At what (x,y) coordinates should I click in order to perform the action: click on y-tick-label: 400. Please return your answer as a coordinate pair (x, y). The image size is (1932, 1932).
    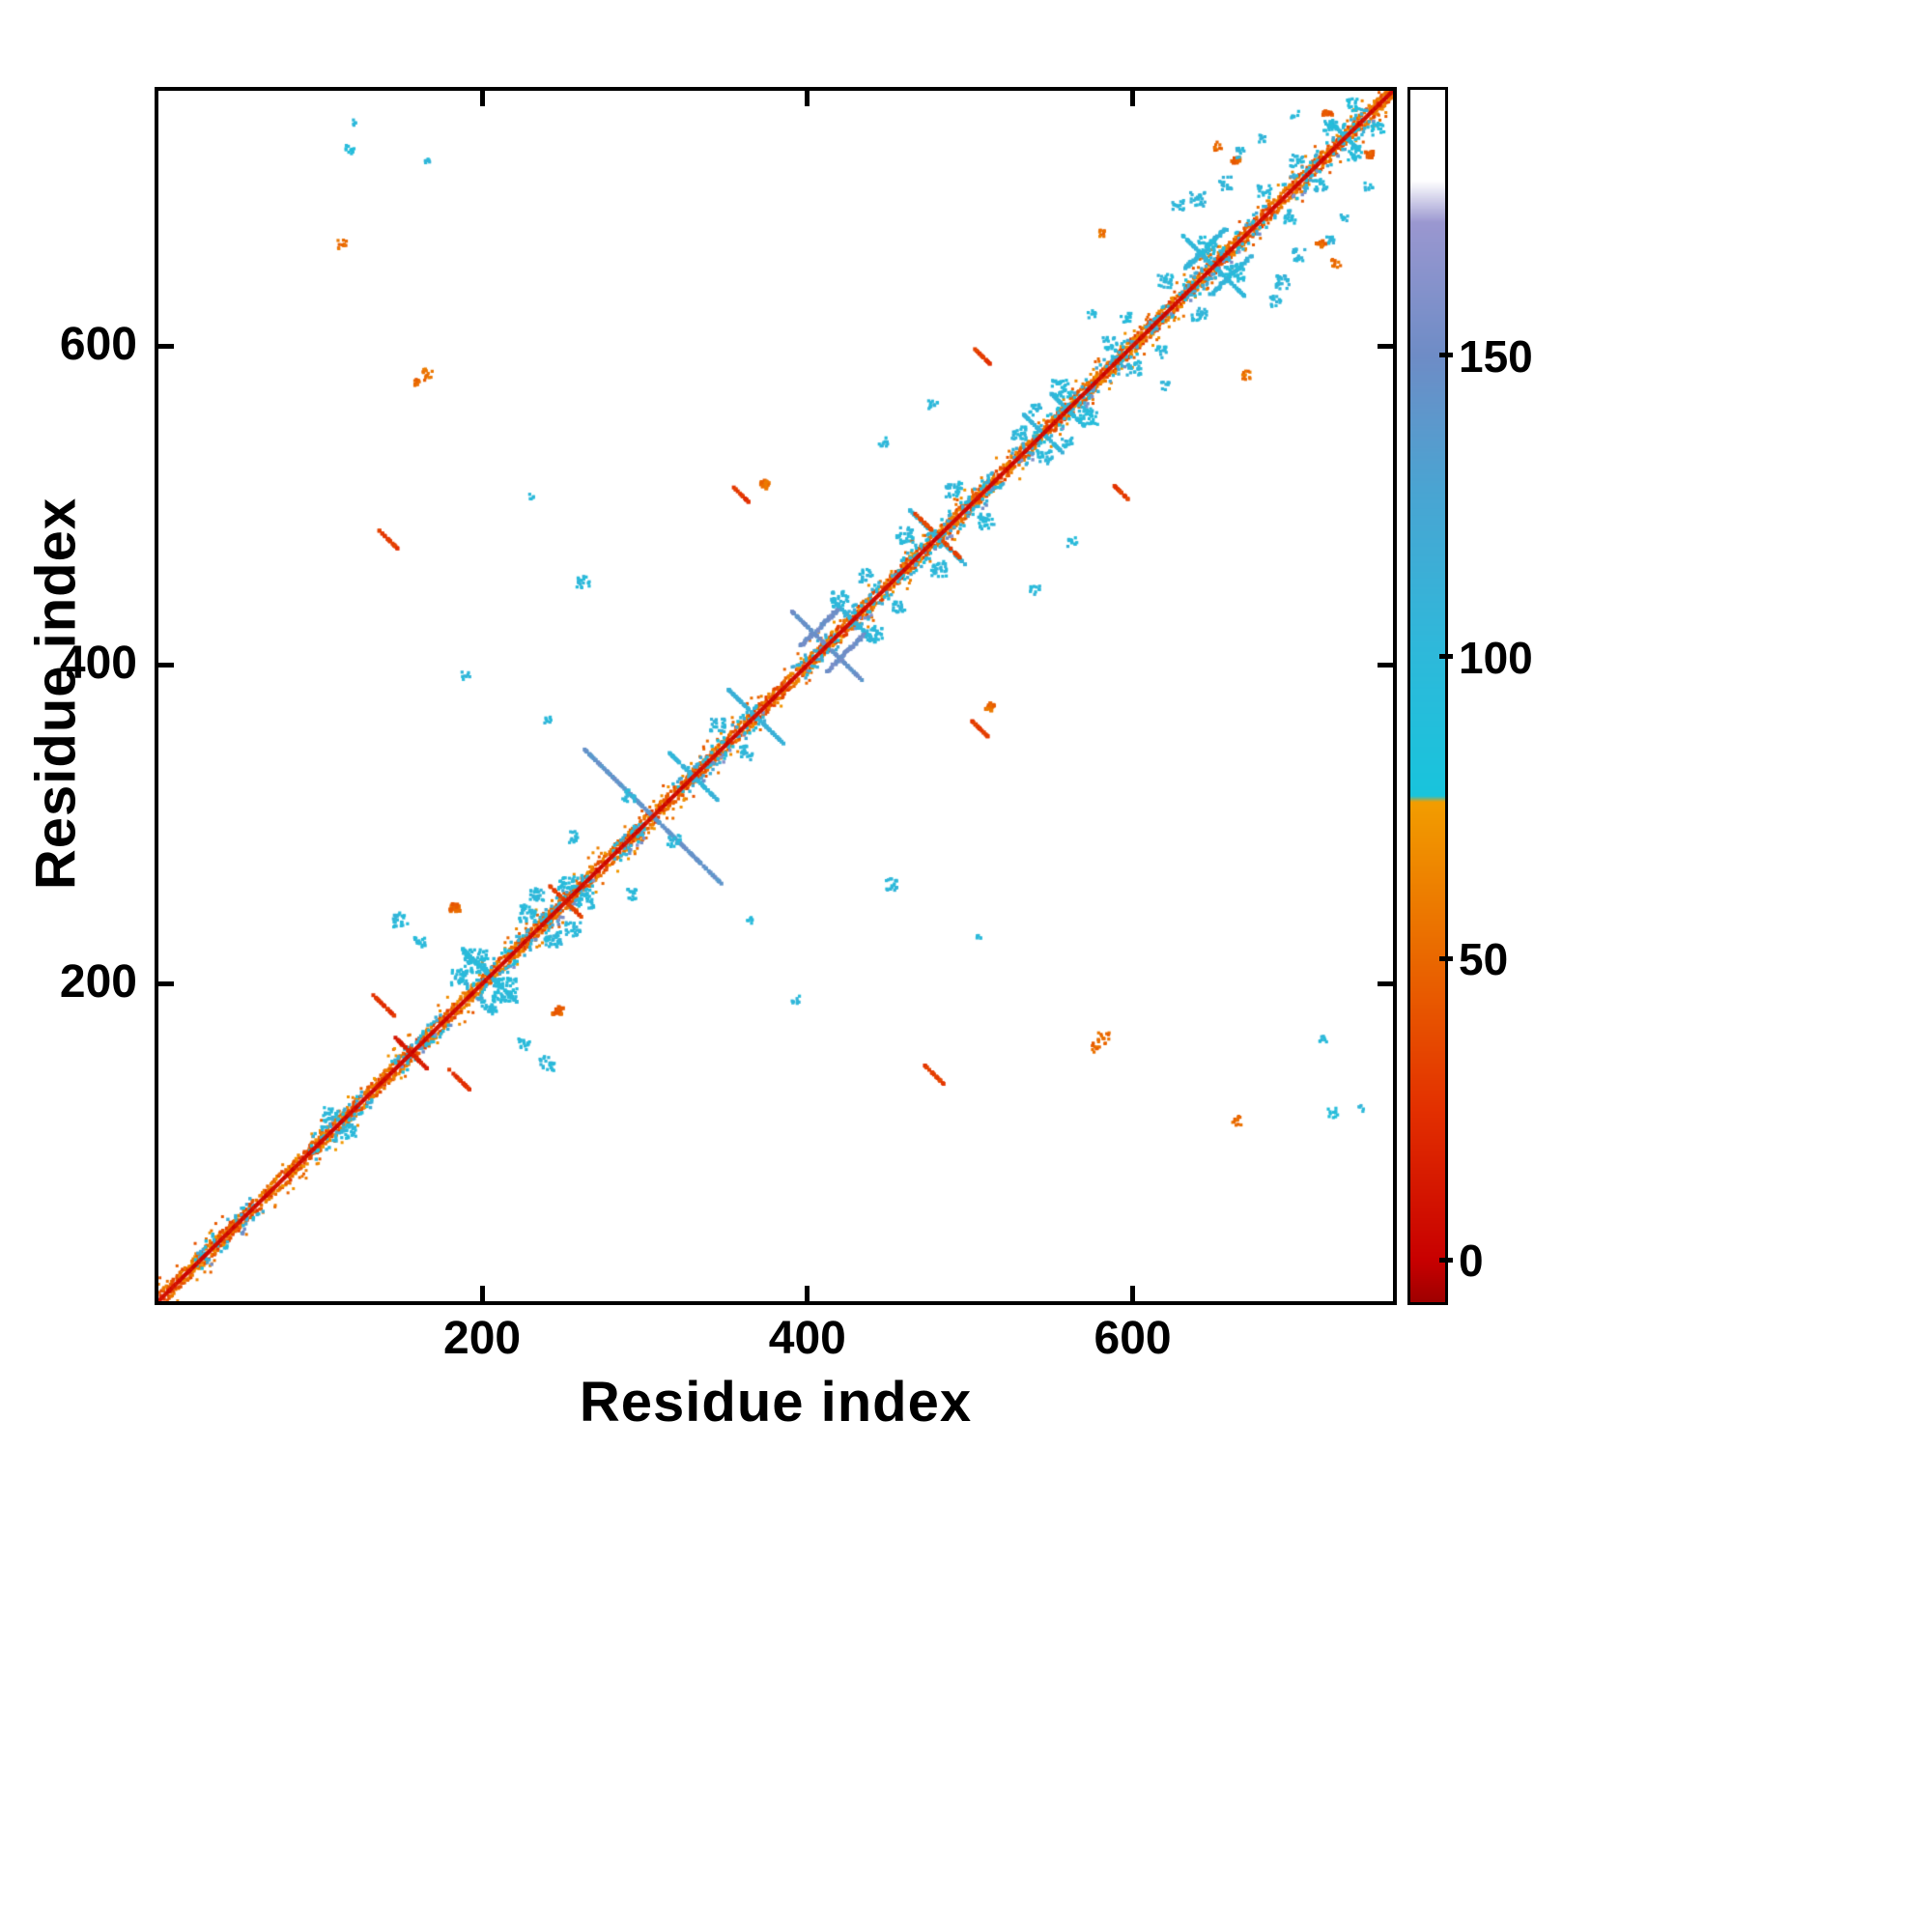
    Looking at the image, I should click on (98, 664).